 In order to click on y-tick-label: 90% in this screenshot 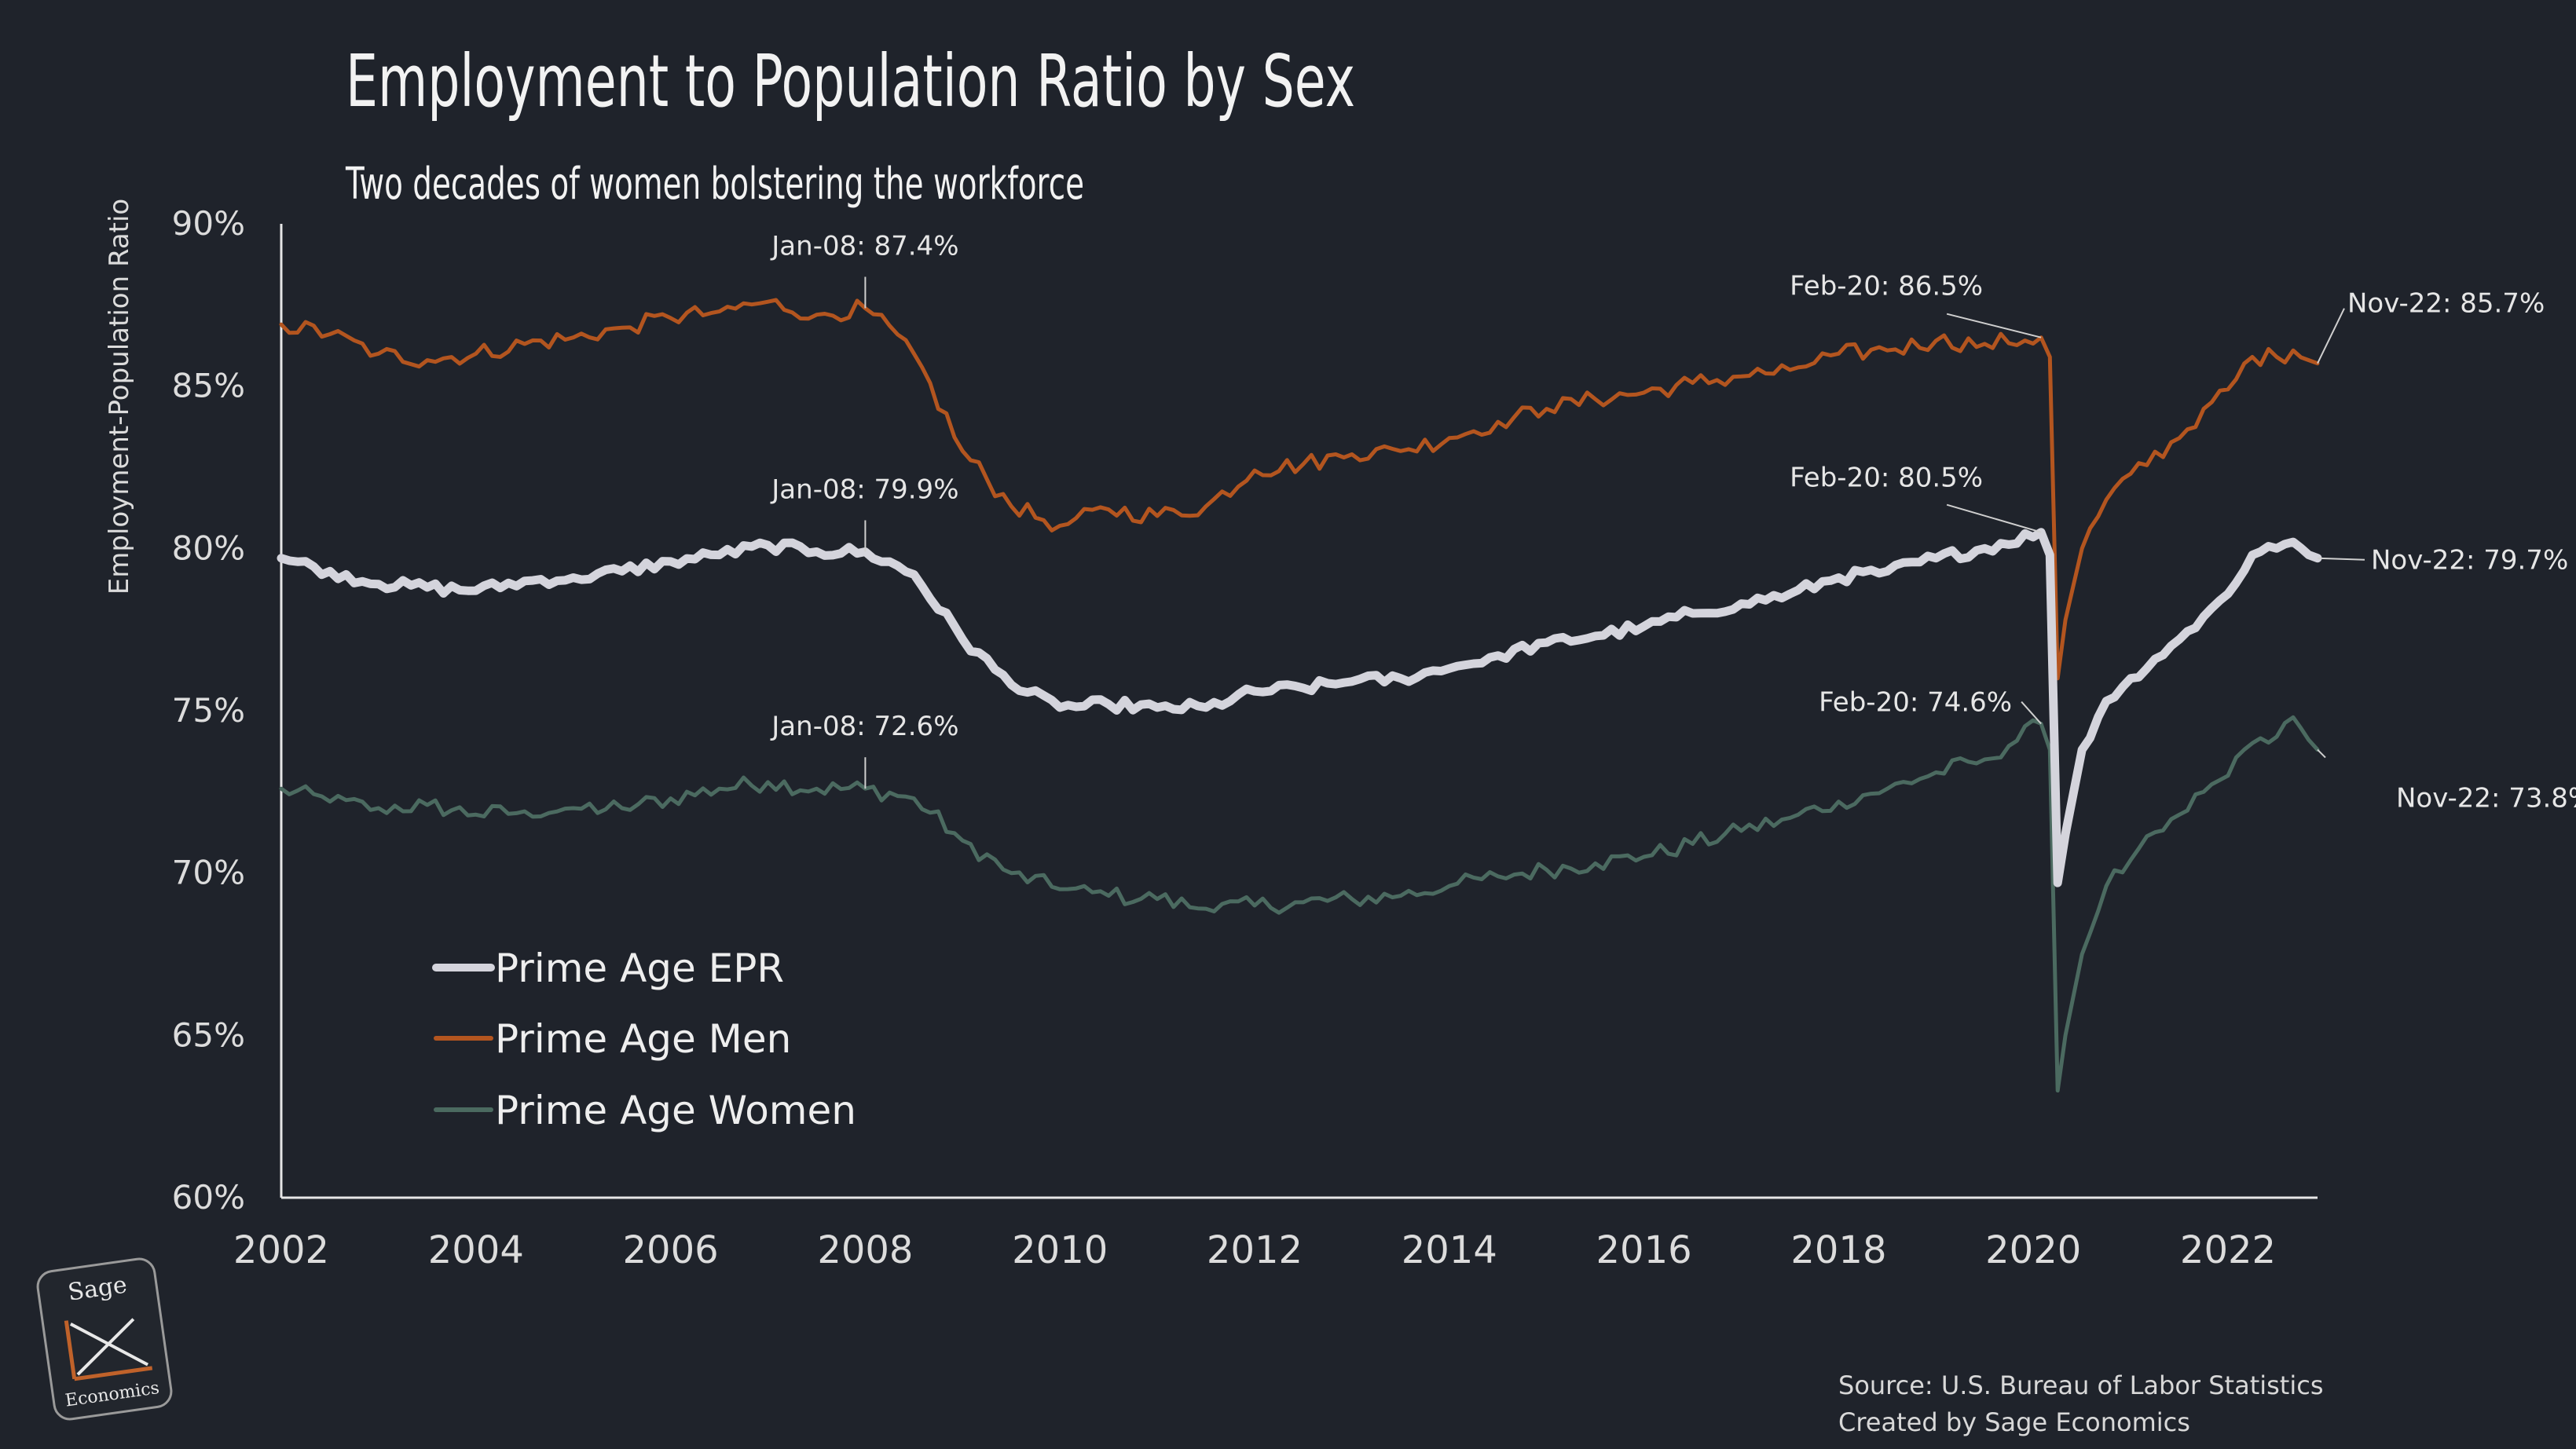, I will do `click(208, 224)`.